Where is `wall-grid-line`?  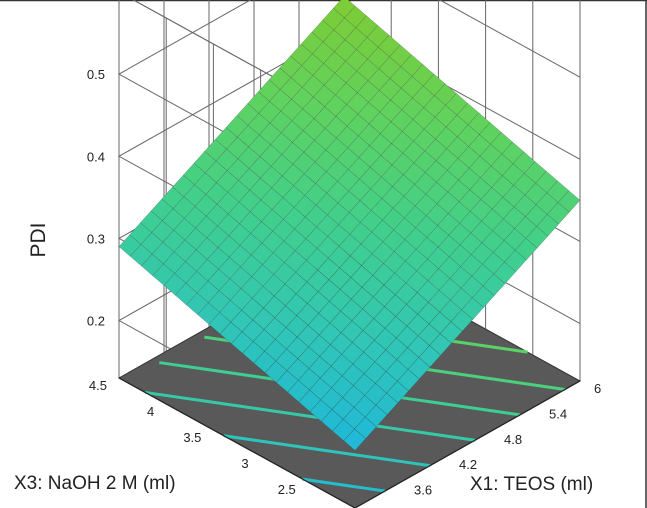
wall-grid-line is located at coordinates (509, 39).